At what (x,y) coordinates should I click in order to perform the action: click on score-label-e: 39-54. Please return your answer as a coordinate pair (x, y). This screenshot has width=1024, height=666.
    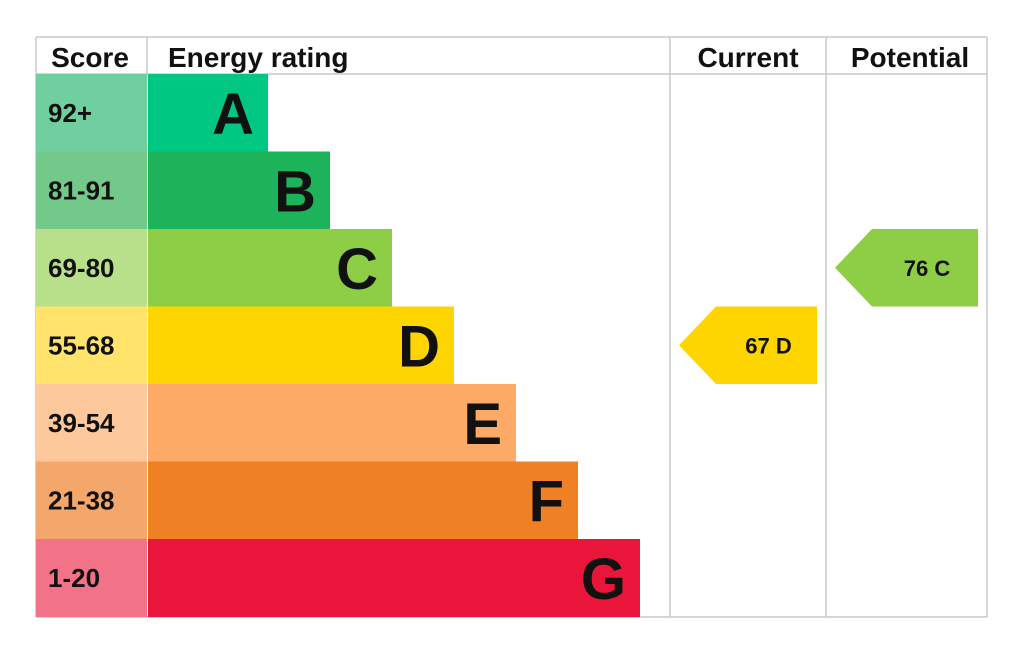
    Looking at the image, I should click on (81, 423).